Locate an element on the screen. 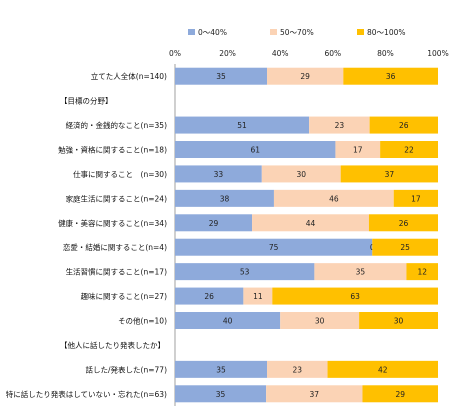 Image resolution: width=463 pixels, height=420 pixels. data-label: 36 is located at coordinates (391, 76).